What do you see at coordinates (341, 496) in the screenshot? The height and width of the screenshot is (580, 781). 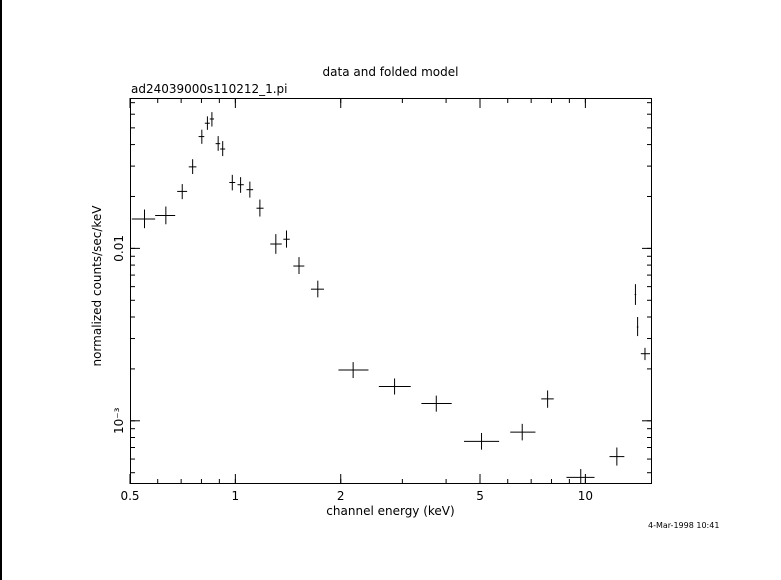 I see `x-tick-label: 2` at bounding box center [341, 496].